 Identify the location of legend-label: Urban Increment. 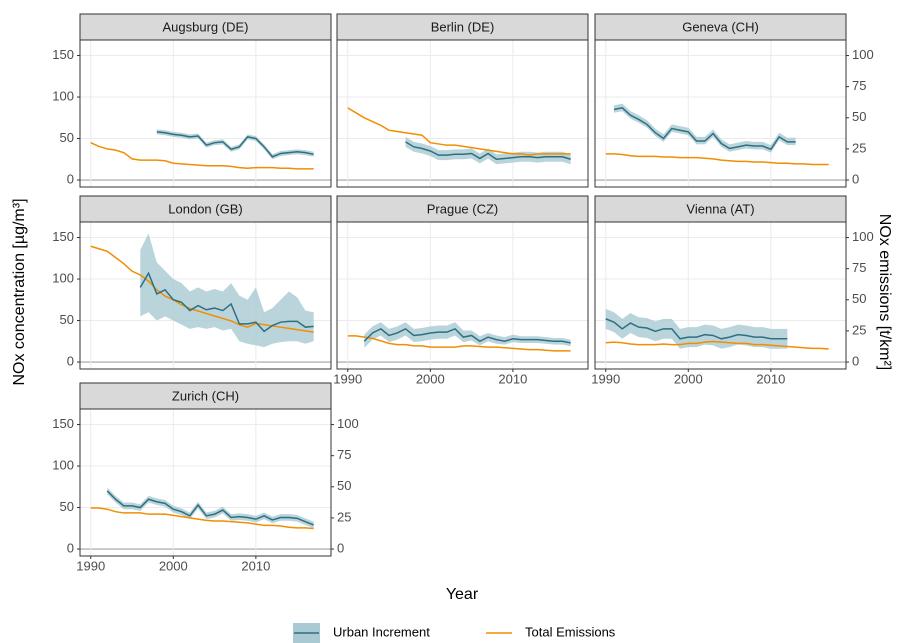
(381, 631).